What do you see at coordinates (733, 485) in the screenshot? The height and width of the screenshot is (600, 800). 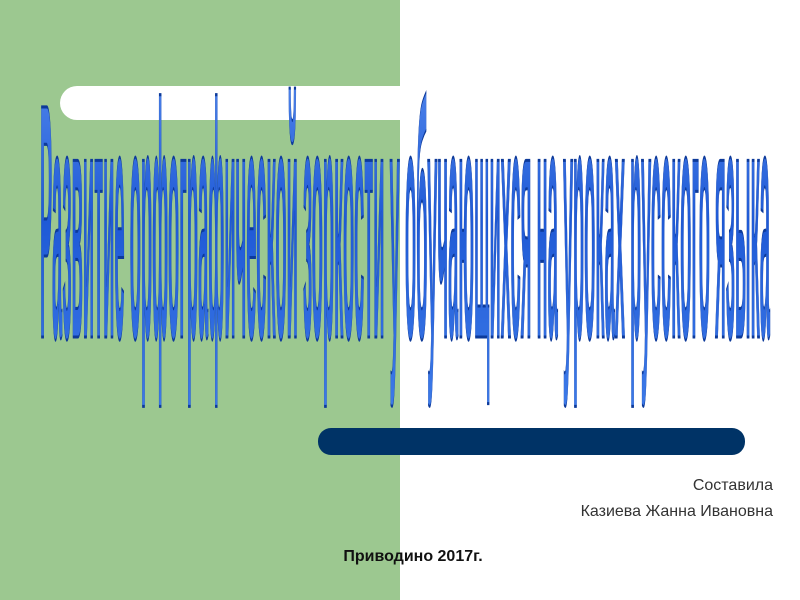 I see `author-label: Составила` at bounding box center [733, 485].